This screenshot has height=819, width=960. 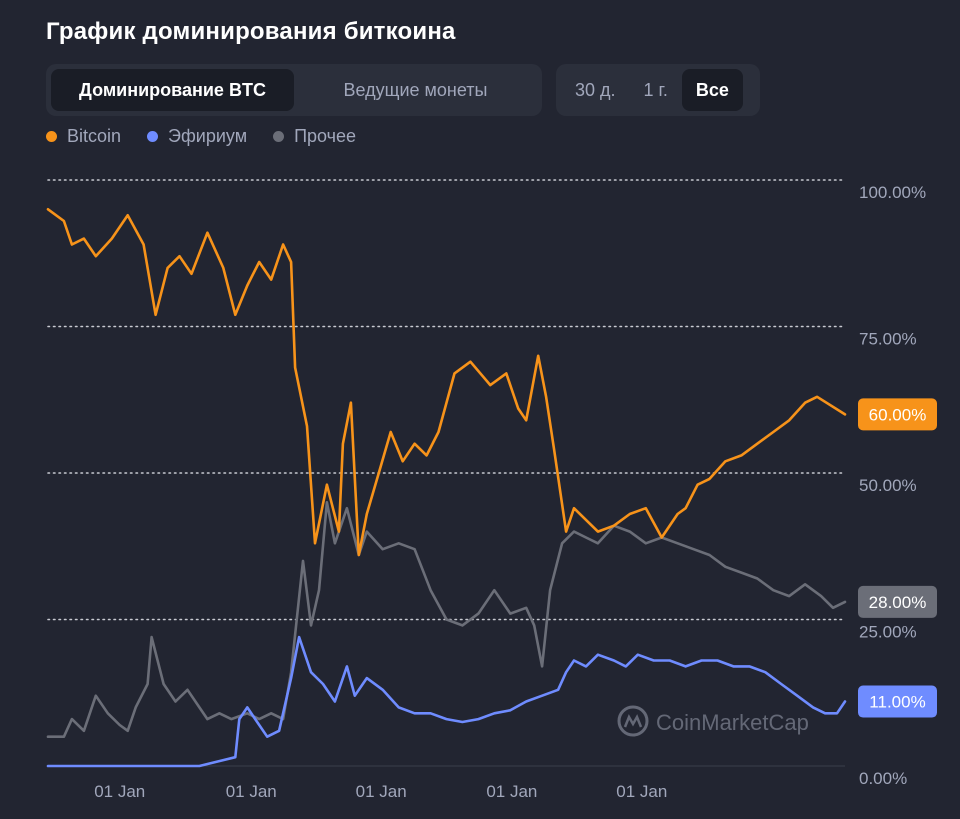 I want to click on legend-label: Прочее, so click(x=325, y=136).